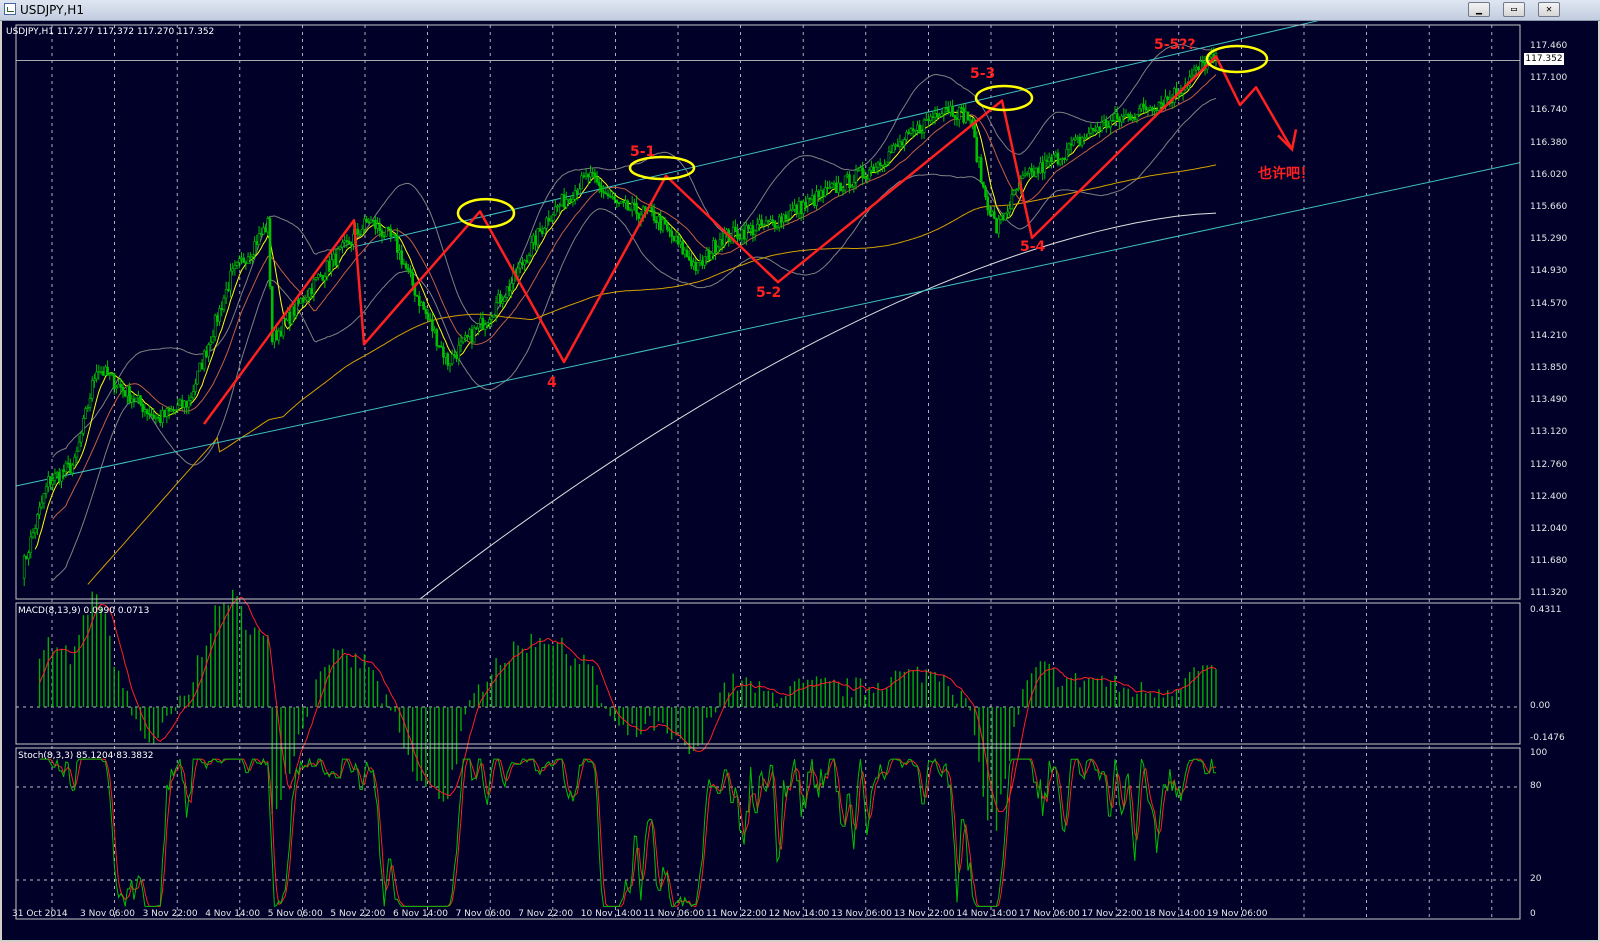 The width and height of the screenshot is (1600, 942). I want to click on minimize-button: ▁, so click(1479, 9).